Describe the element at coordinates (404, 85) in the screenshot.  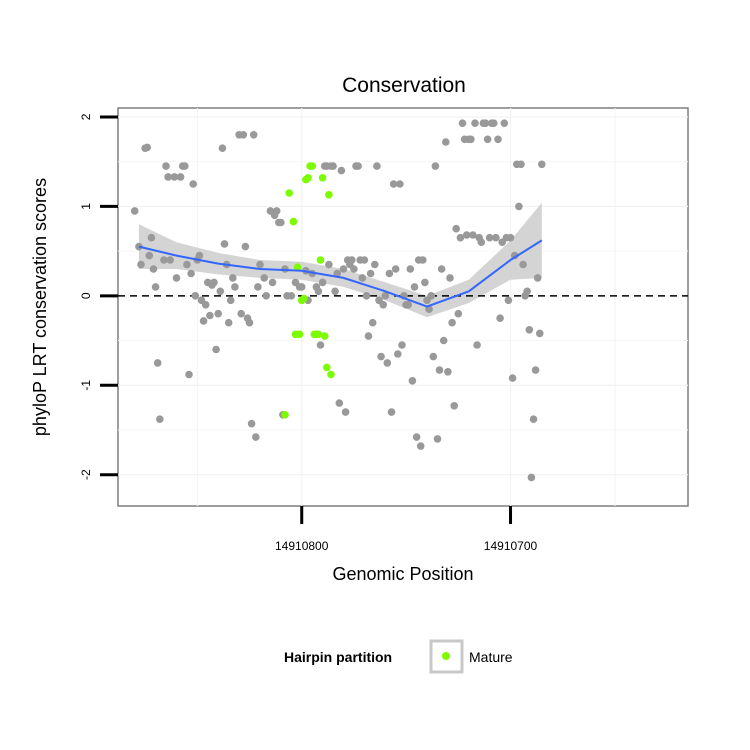
I see `chart-title: Conservation` at that location.